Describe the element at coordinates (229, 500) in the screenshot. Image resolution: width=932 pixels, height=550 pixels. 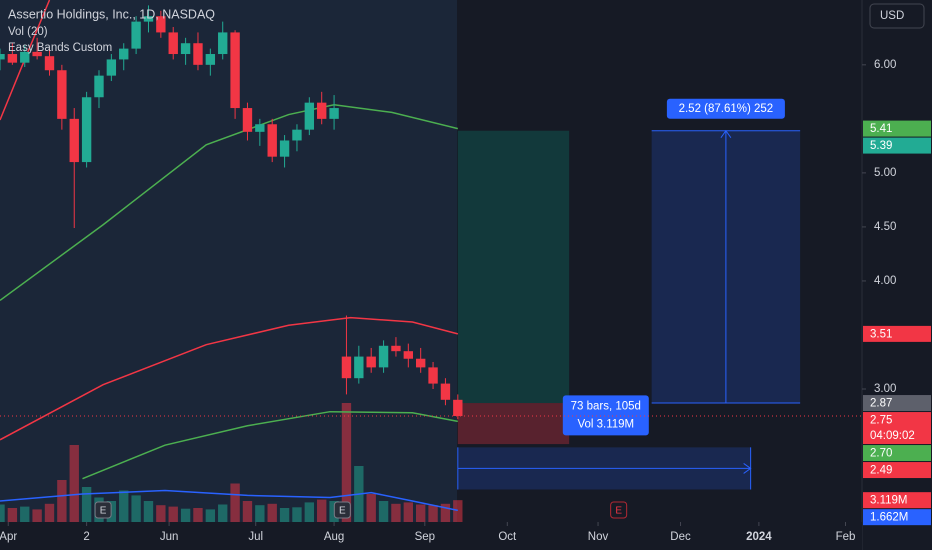
I see `volume-ma` at that location.